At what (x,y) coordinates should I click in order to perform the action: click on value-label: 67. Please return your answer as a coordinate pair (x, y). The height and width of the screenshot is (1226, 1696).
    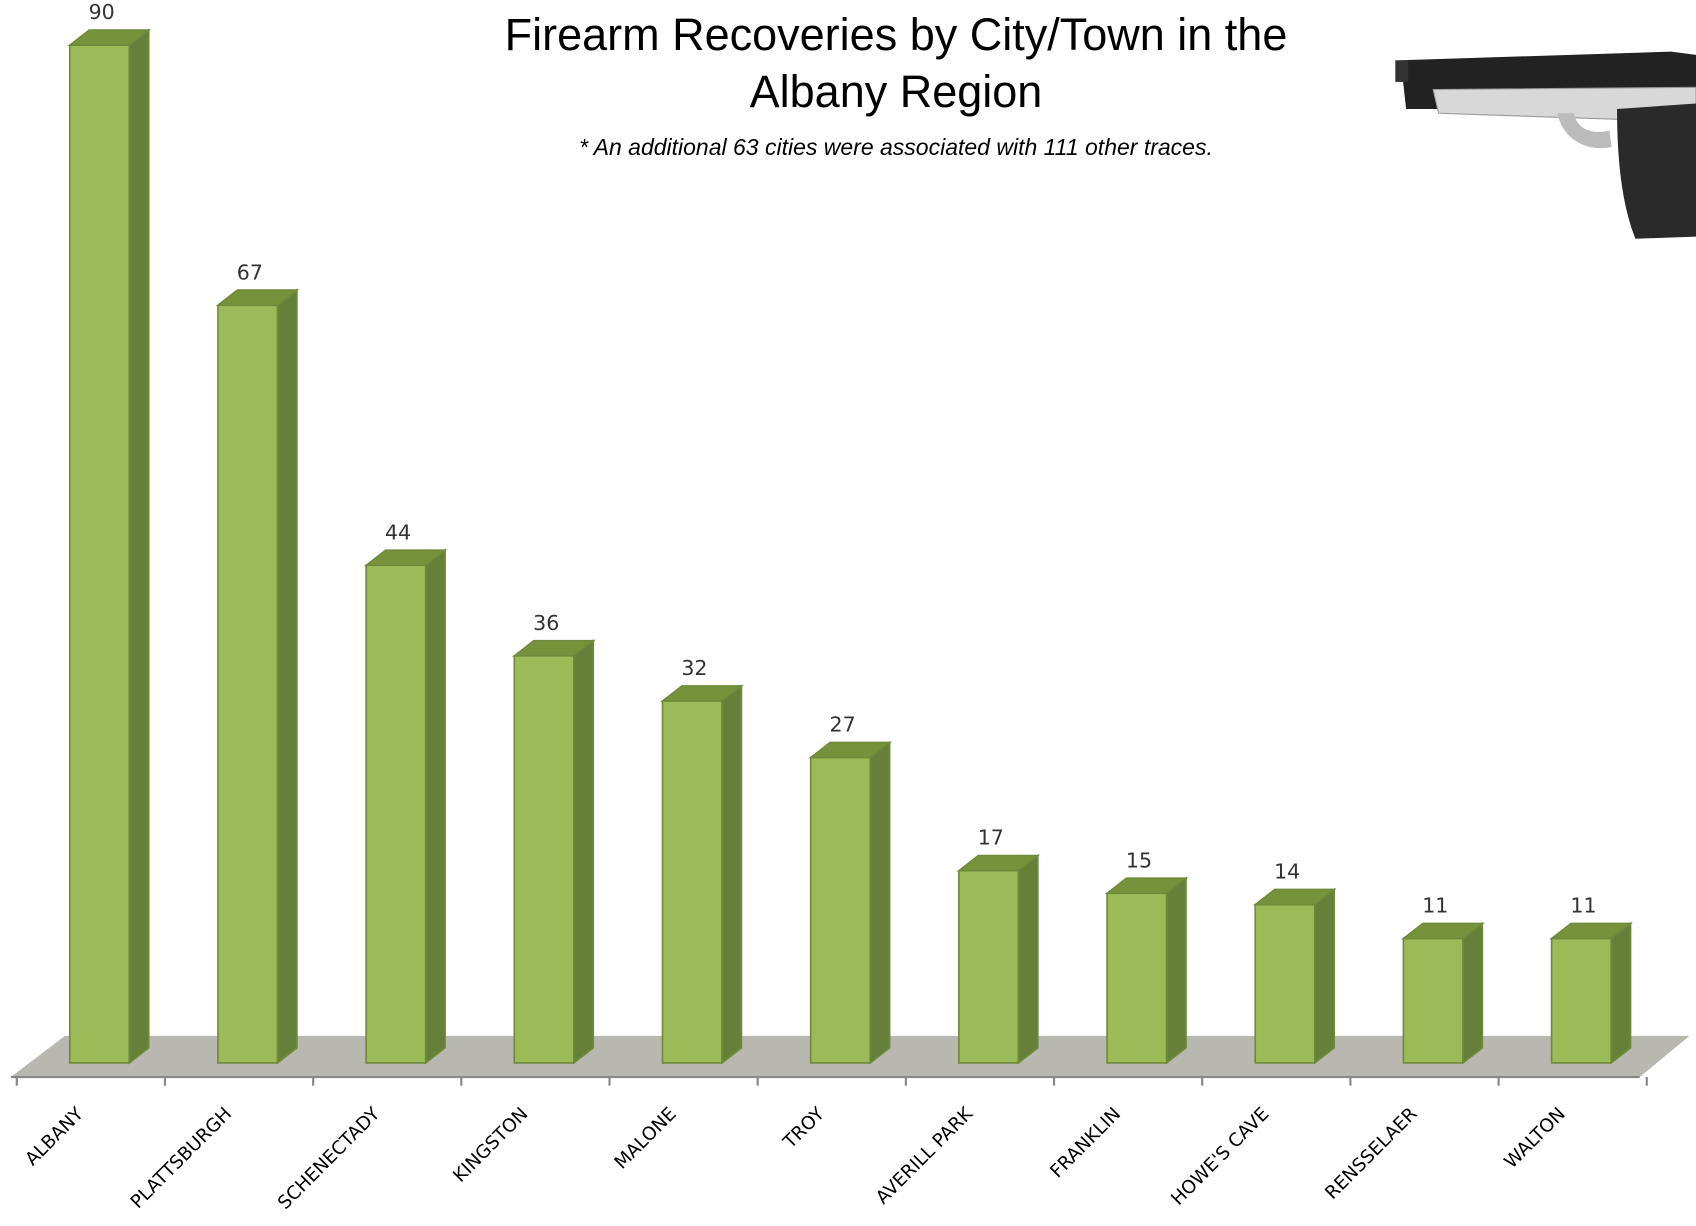
    Looking at the image, I should click on (250, 272).